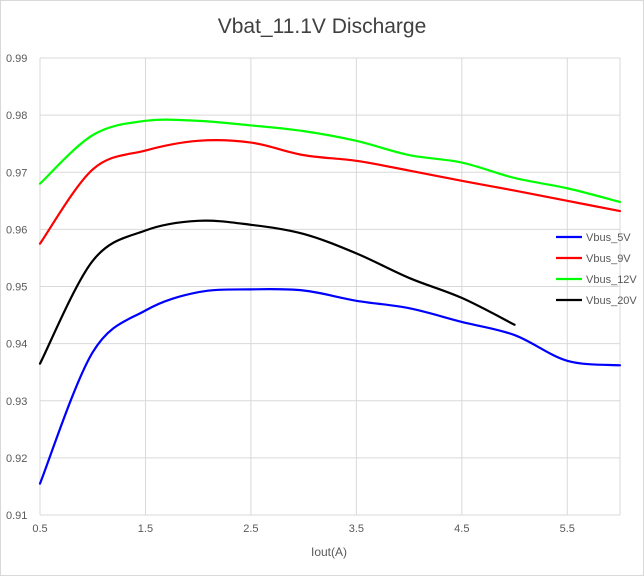  What do you see at coordinates (330, 161) in the screenshot?
I see `series-line-vbus-12v` at bounding box center [330, 161].